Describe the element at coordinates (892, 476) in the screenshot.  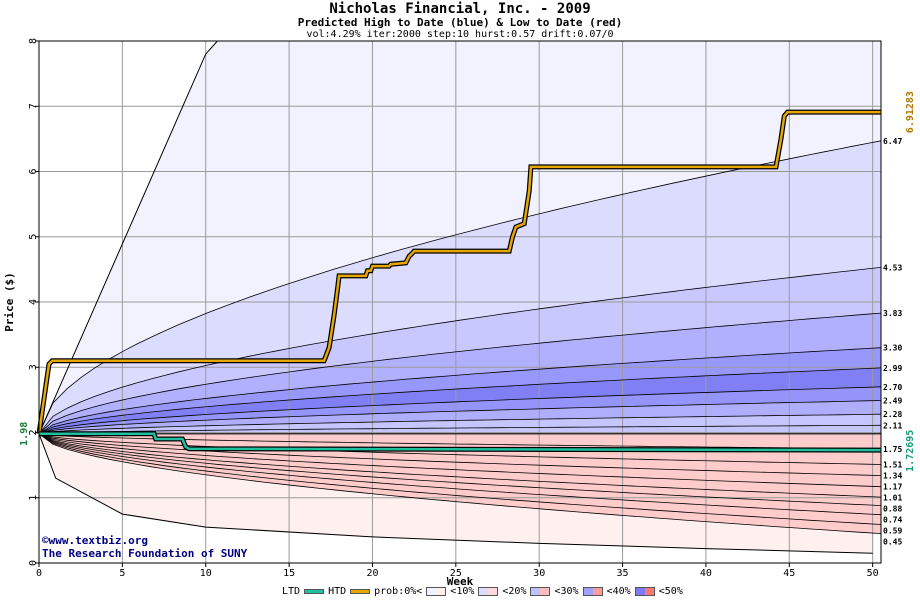
I see `quantile-end-label: 1.34` at that location.